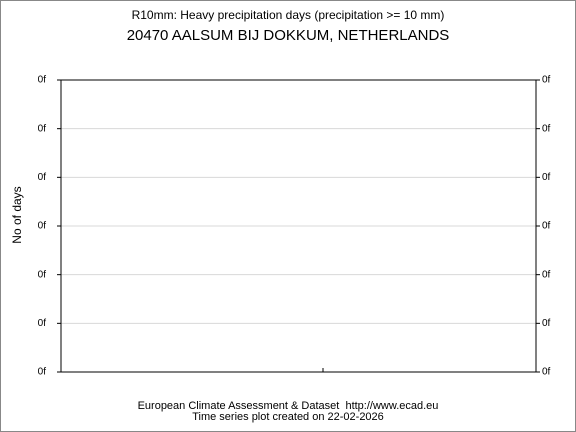 The image size is (576, 432). What do you see at coordinates (17, 214) in the screenshot?
I see `y-axis-label: No of days` at bounding box center [17, 214].